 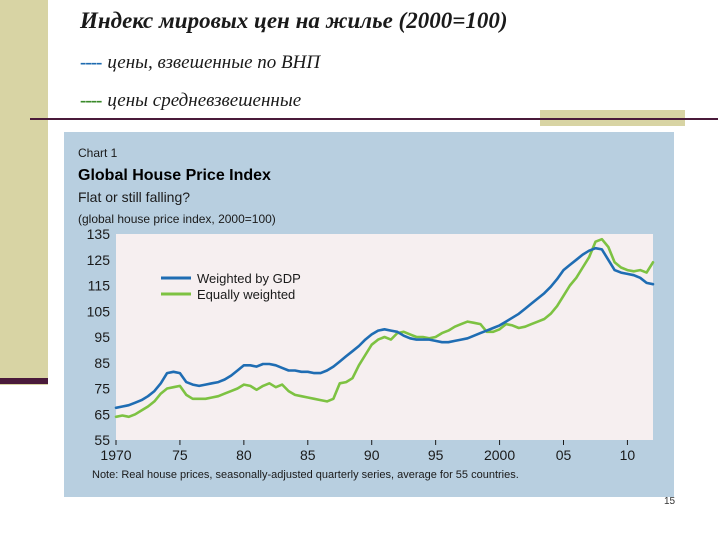 I want to click on chart-legend: Weighted by GDP Equally weighted, so click(x=231, y=286).